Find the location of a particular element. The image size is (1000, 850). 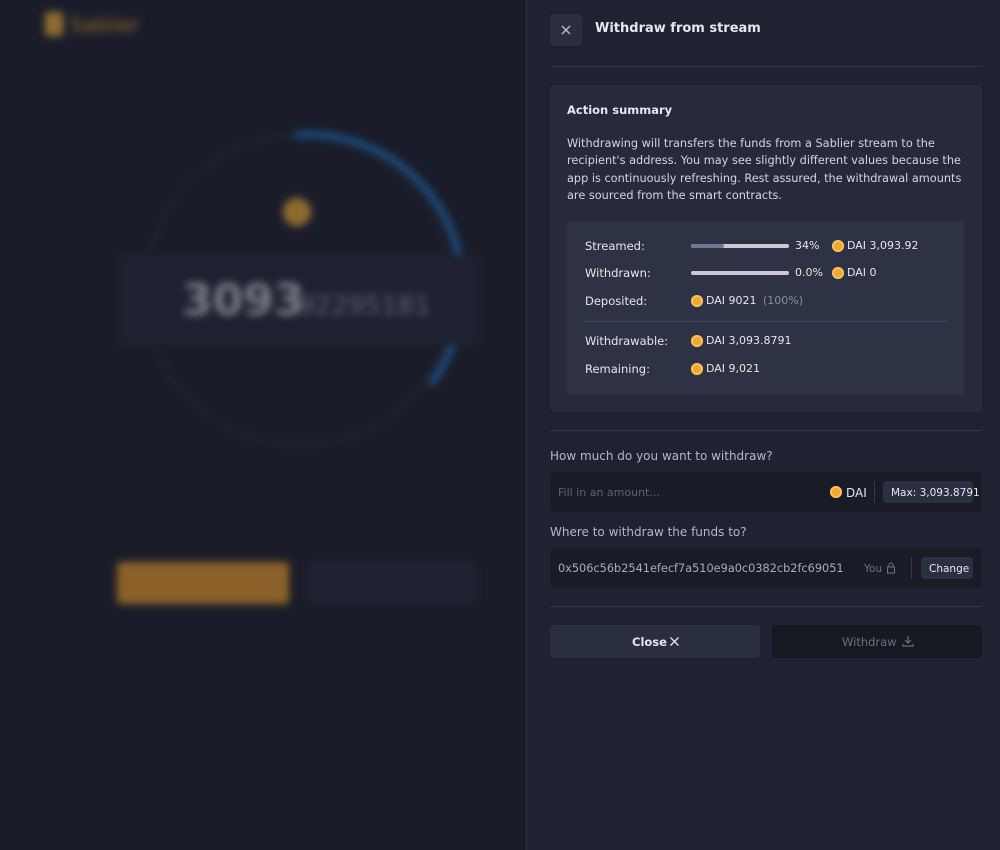

lock-icon is located at coordinates (891, 568).